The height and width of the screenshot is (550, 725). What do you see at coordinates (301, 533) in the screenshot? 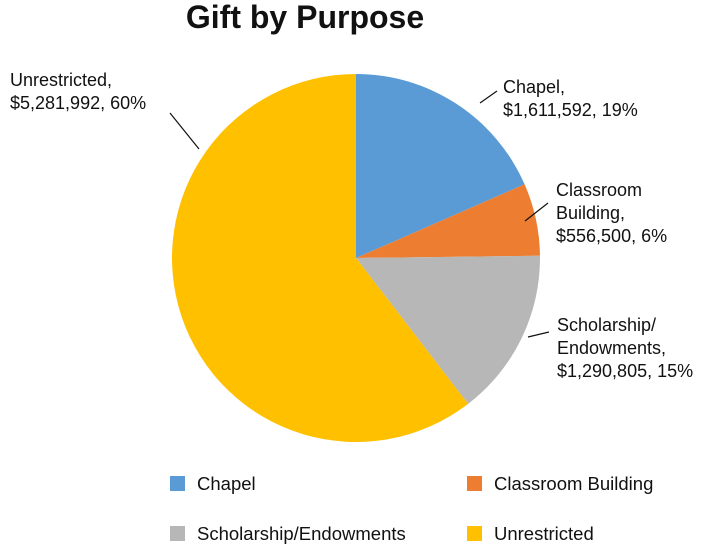
I see `legend-label-scholarship-endowments: Scholarship/Endowments` at bounding box center [301, 533].